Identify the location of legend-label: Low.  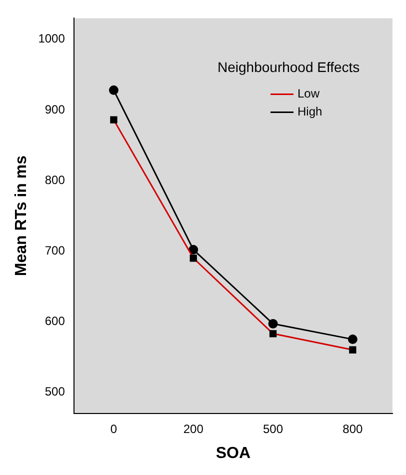
(309, 93).